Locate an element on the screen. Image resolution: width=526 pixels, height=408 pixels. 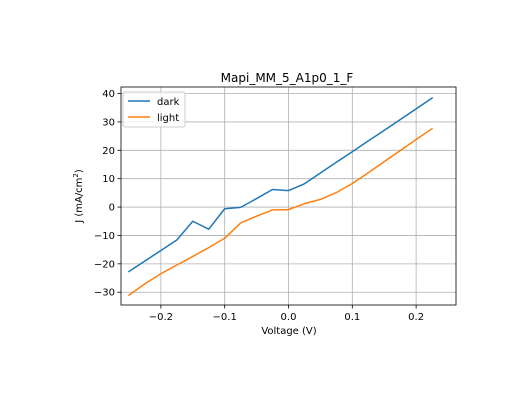
legend-label-light: light is located at coordinates (168, 118).